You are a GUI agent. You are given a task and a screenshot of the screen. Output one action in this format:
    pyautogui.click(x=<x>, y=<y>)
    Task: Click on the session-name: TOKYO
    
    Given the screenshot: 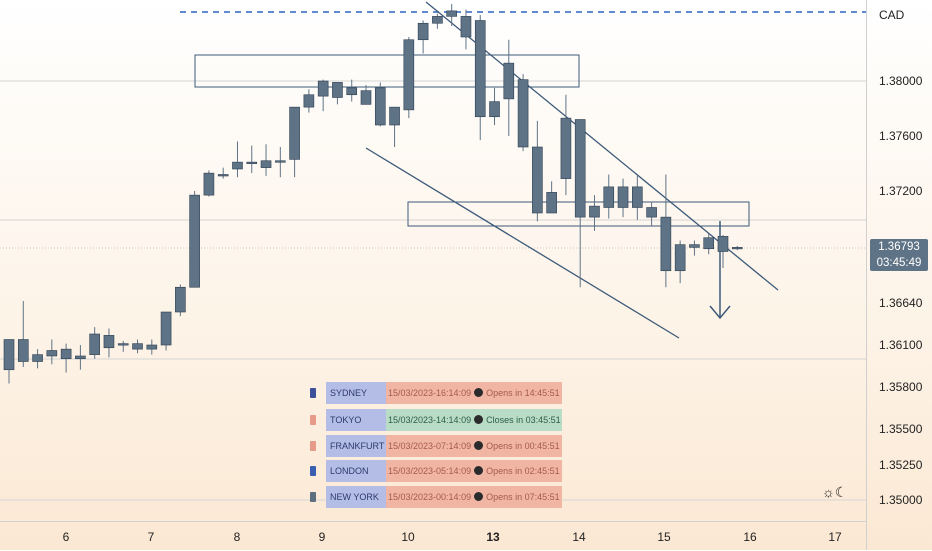 What is the action you would take?
    pyautogui.click(x=356, y=420)
    